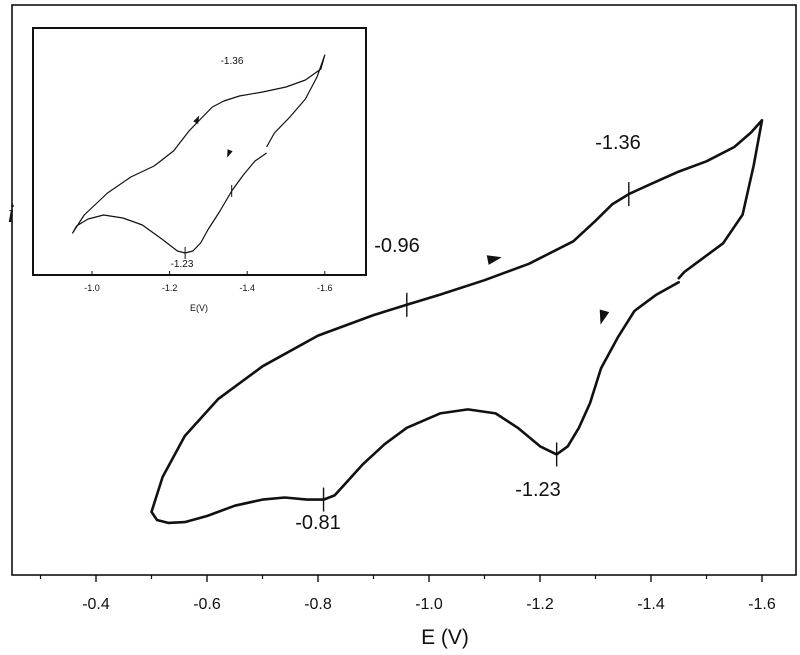 This screenshot has width=800, height=655. I want to click on x-axis-ticks: -0.4 -0.6 -0.8 -1.0 -1.2 -1.4 -1.6, so click(407, 594).